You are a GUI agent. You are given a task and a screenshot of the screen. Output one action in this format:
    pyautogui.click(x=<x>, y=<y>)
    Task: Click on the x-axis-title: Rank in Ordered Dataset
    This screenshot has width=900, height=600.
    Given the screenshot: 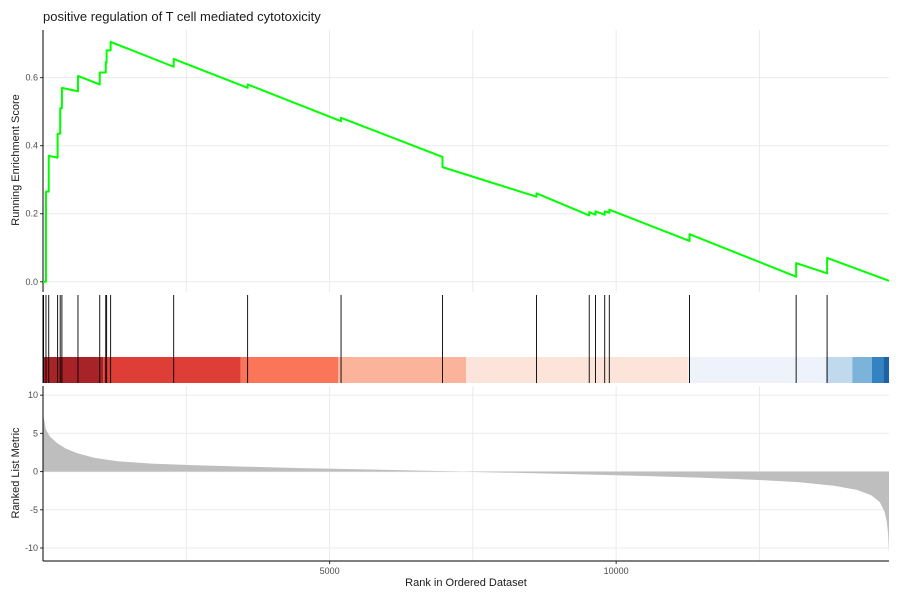 What is the action you would take?
    pyautogui.click(x=466, y=583)
    